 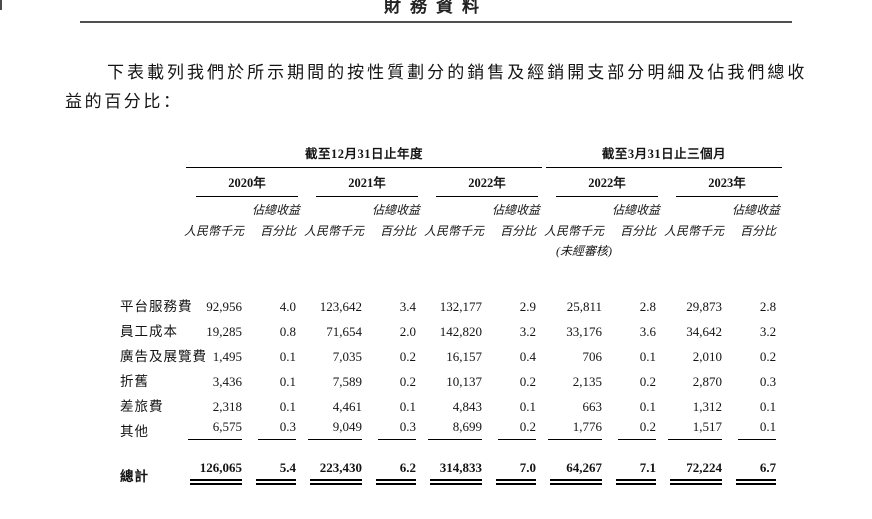 I want to click on amount-cell: 4,461, so click(x=347, y=406).